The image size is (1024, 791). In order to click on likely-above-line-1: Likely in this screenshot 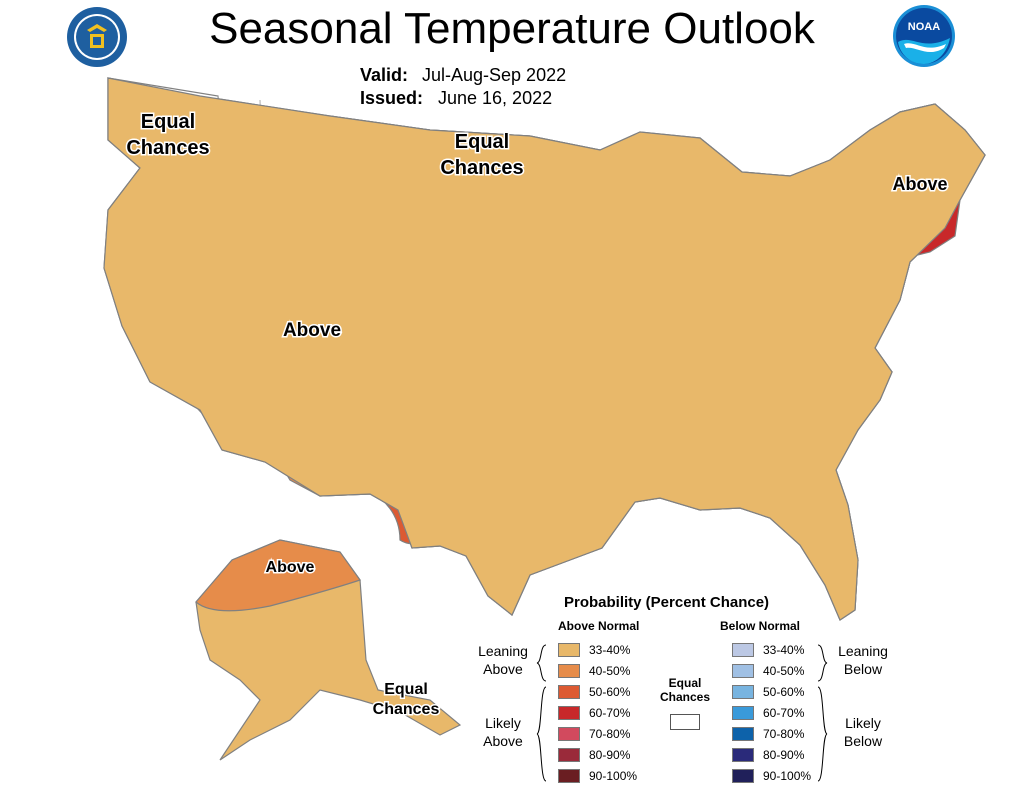, I will do `click(503, 723)`.